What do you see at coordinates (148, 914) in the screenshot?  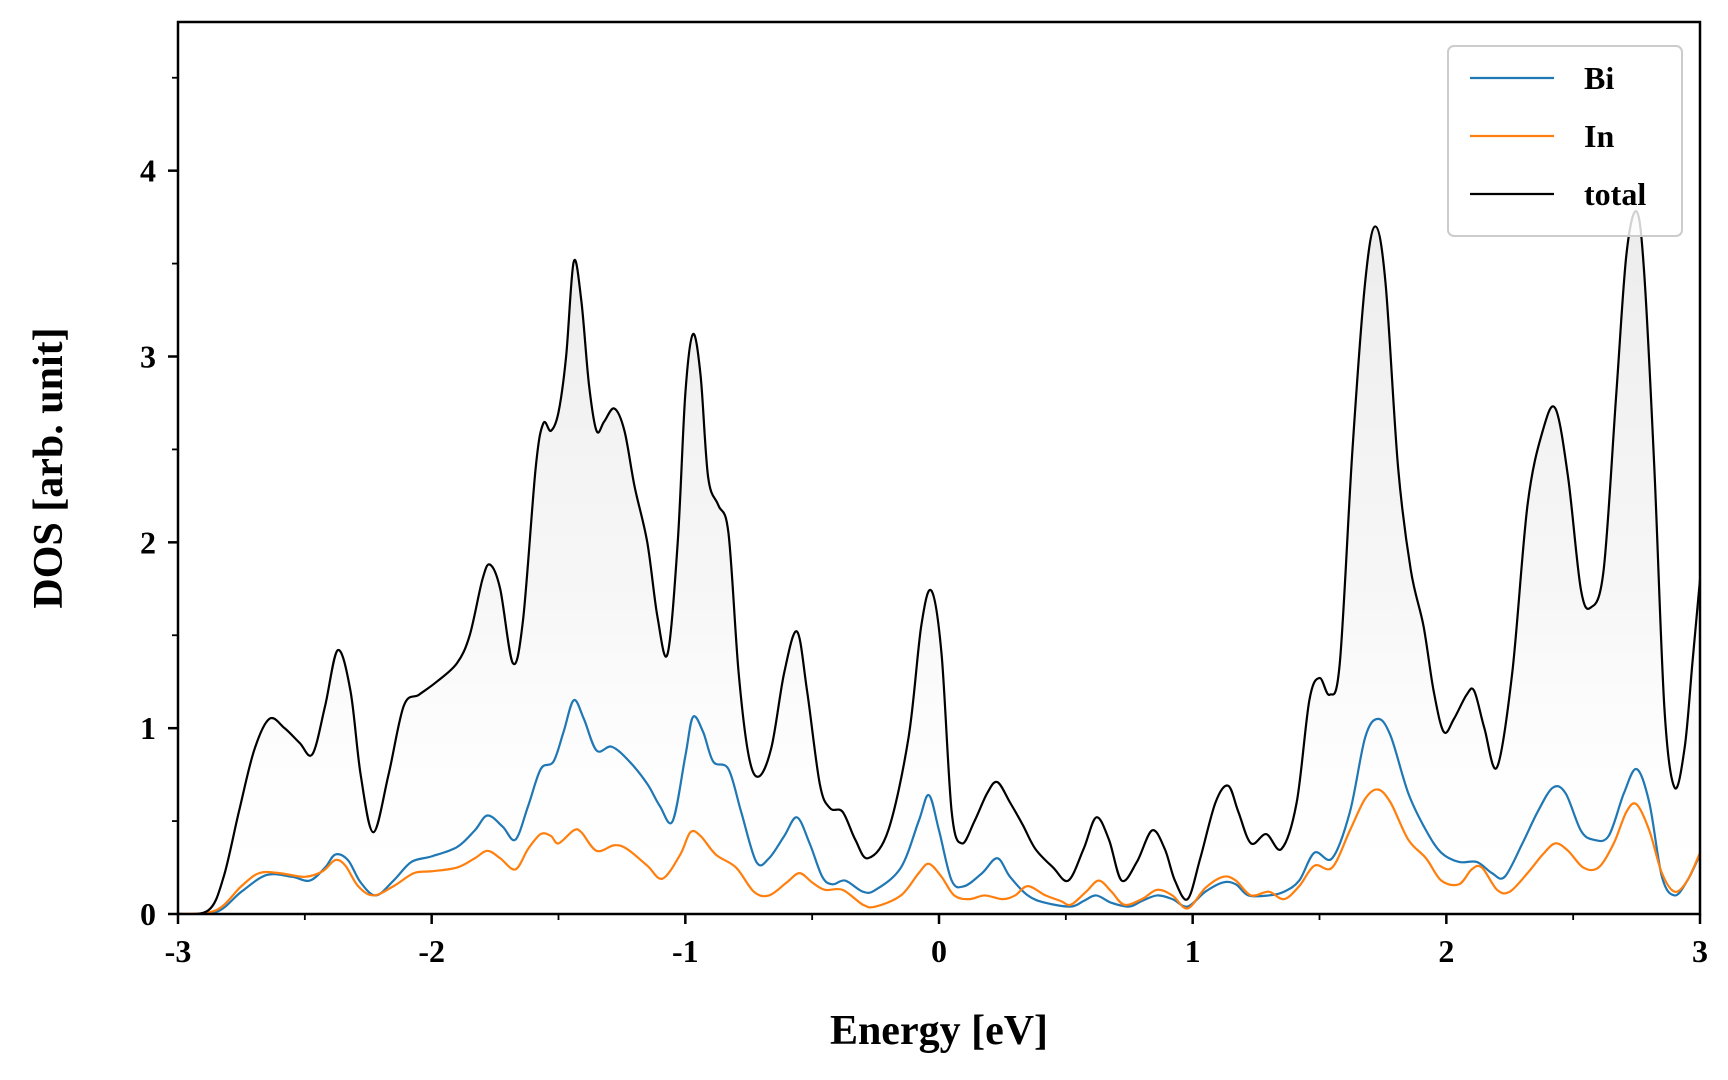 I see `y-tick-label: 0` at bounding box center [148, 914].